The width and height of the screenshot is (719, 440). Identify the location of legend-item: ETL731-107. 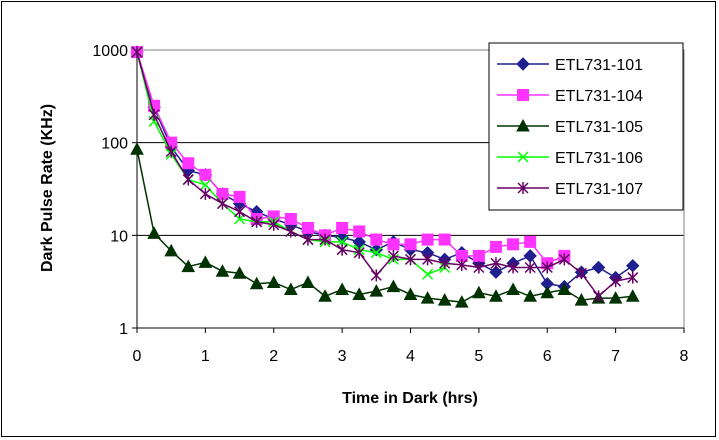
(570, 189).